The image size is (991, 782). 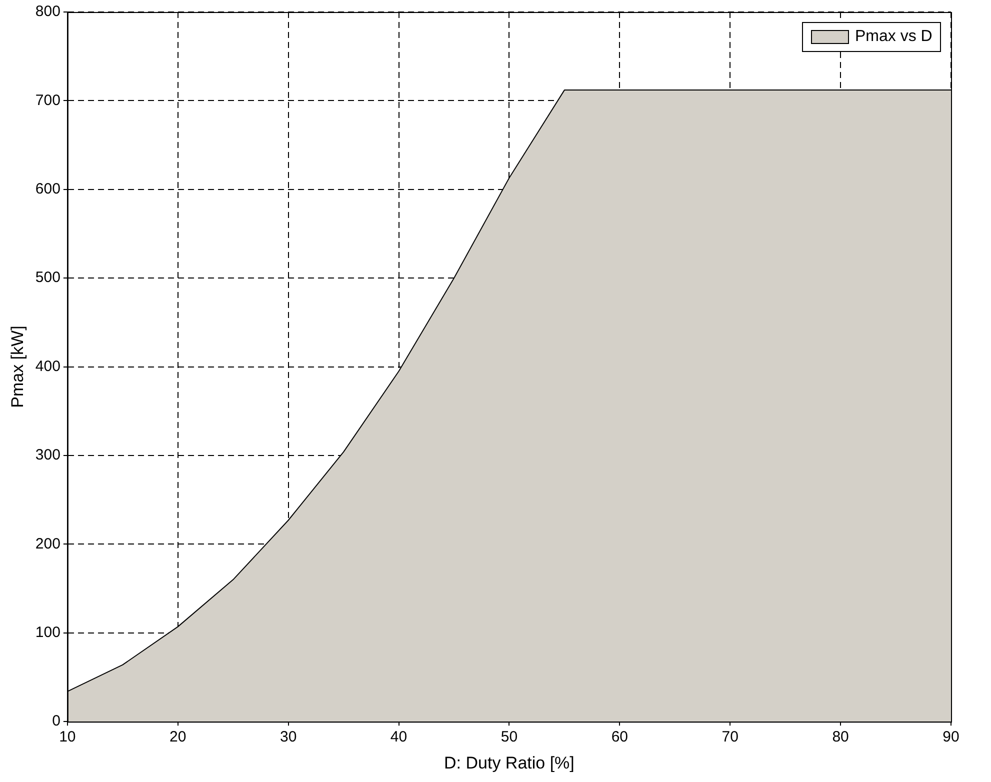 I want to click on x-tick-label: 30, so click(x=288, y=737).